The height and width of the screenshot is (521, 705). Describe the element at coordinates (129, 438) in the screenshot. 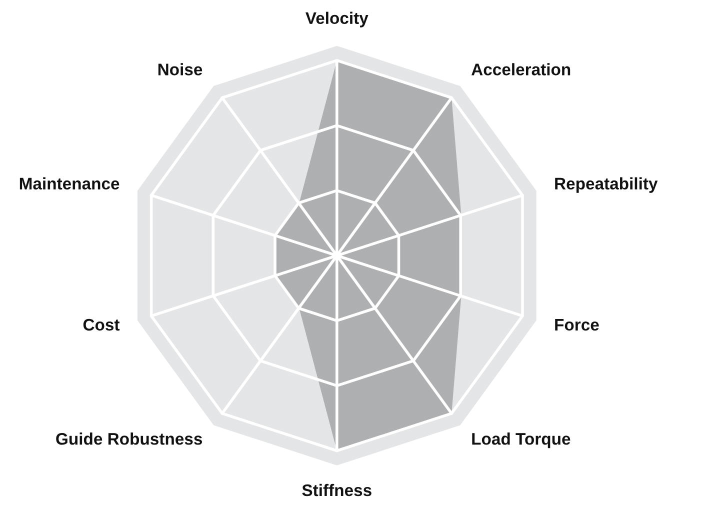

I see `spoke-label: Guide Robustness` at that location.